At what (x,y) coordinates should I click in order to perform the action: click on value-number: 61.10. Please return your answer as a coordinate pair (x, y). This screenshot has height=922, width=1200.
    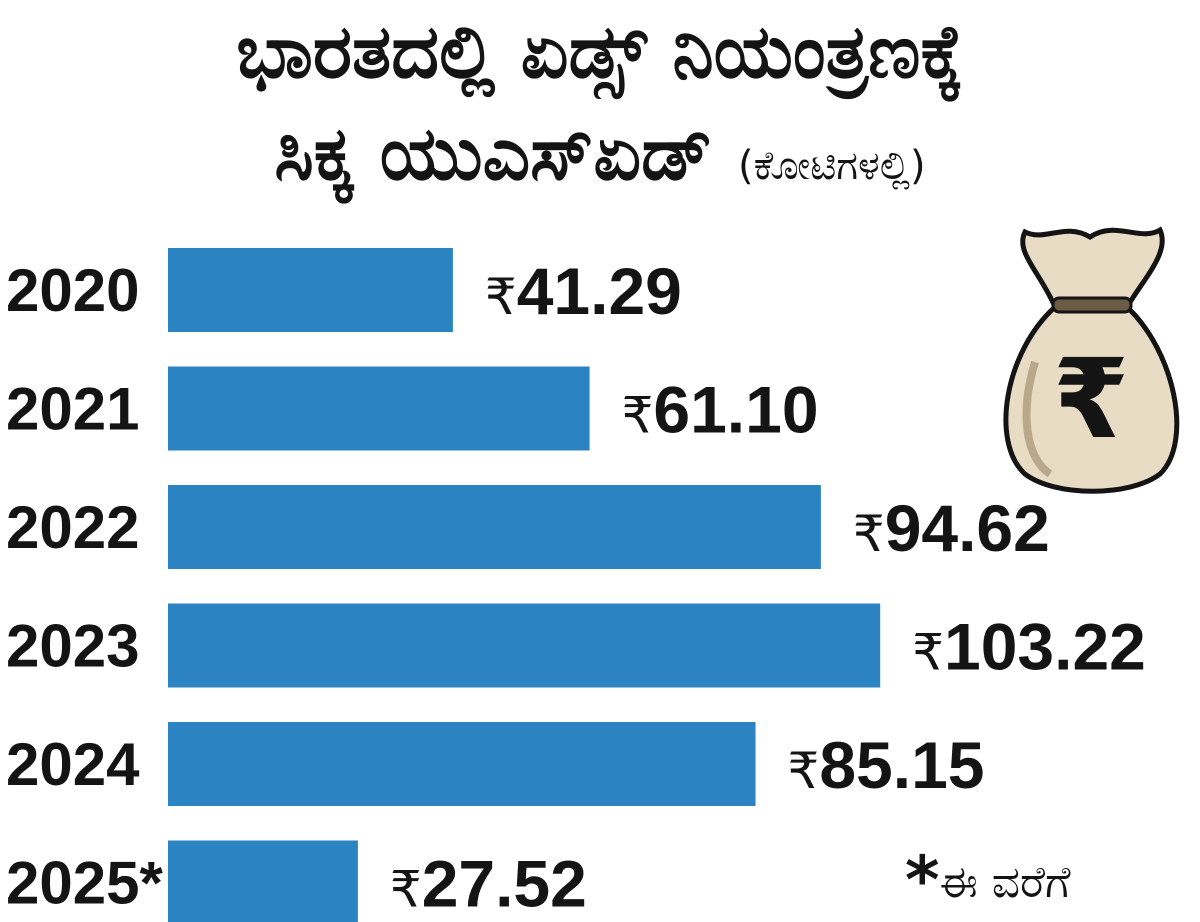
    Looking at the image, I should click on (735, 410).